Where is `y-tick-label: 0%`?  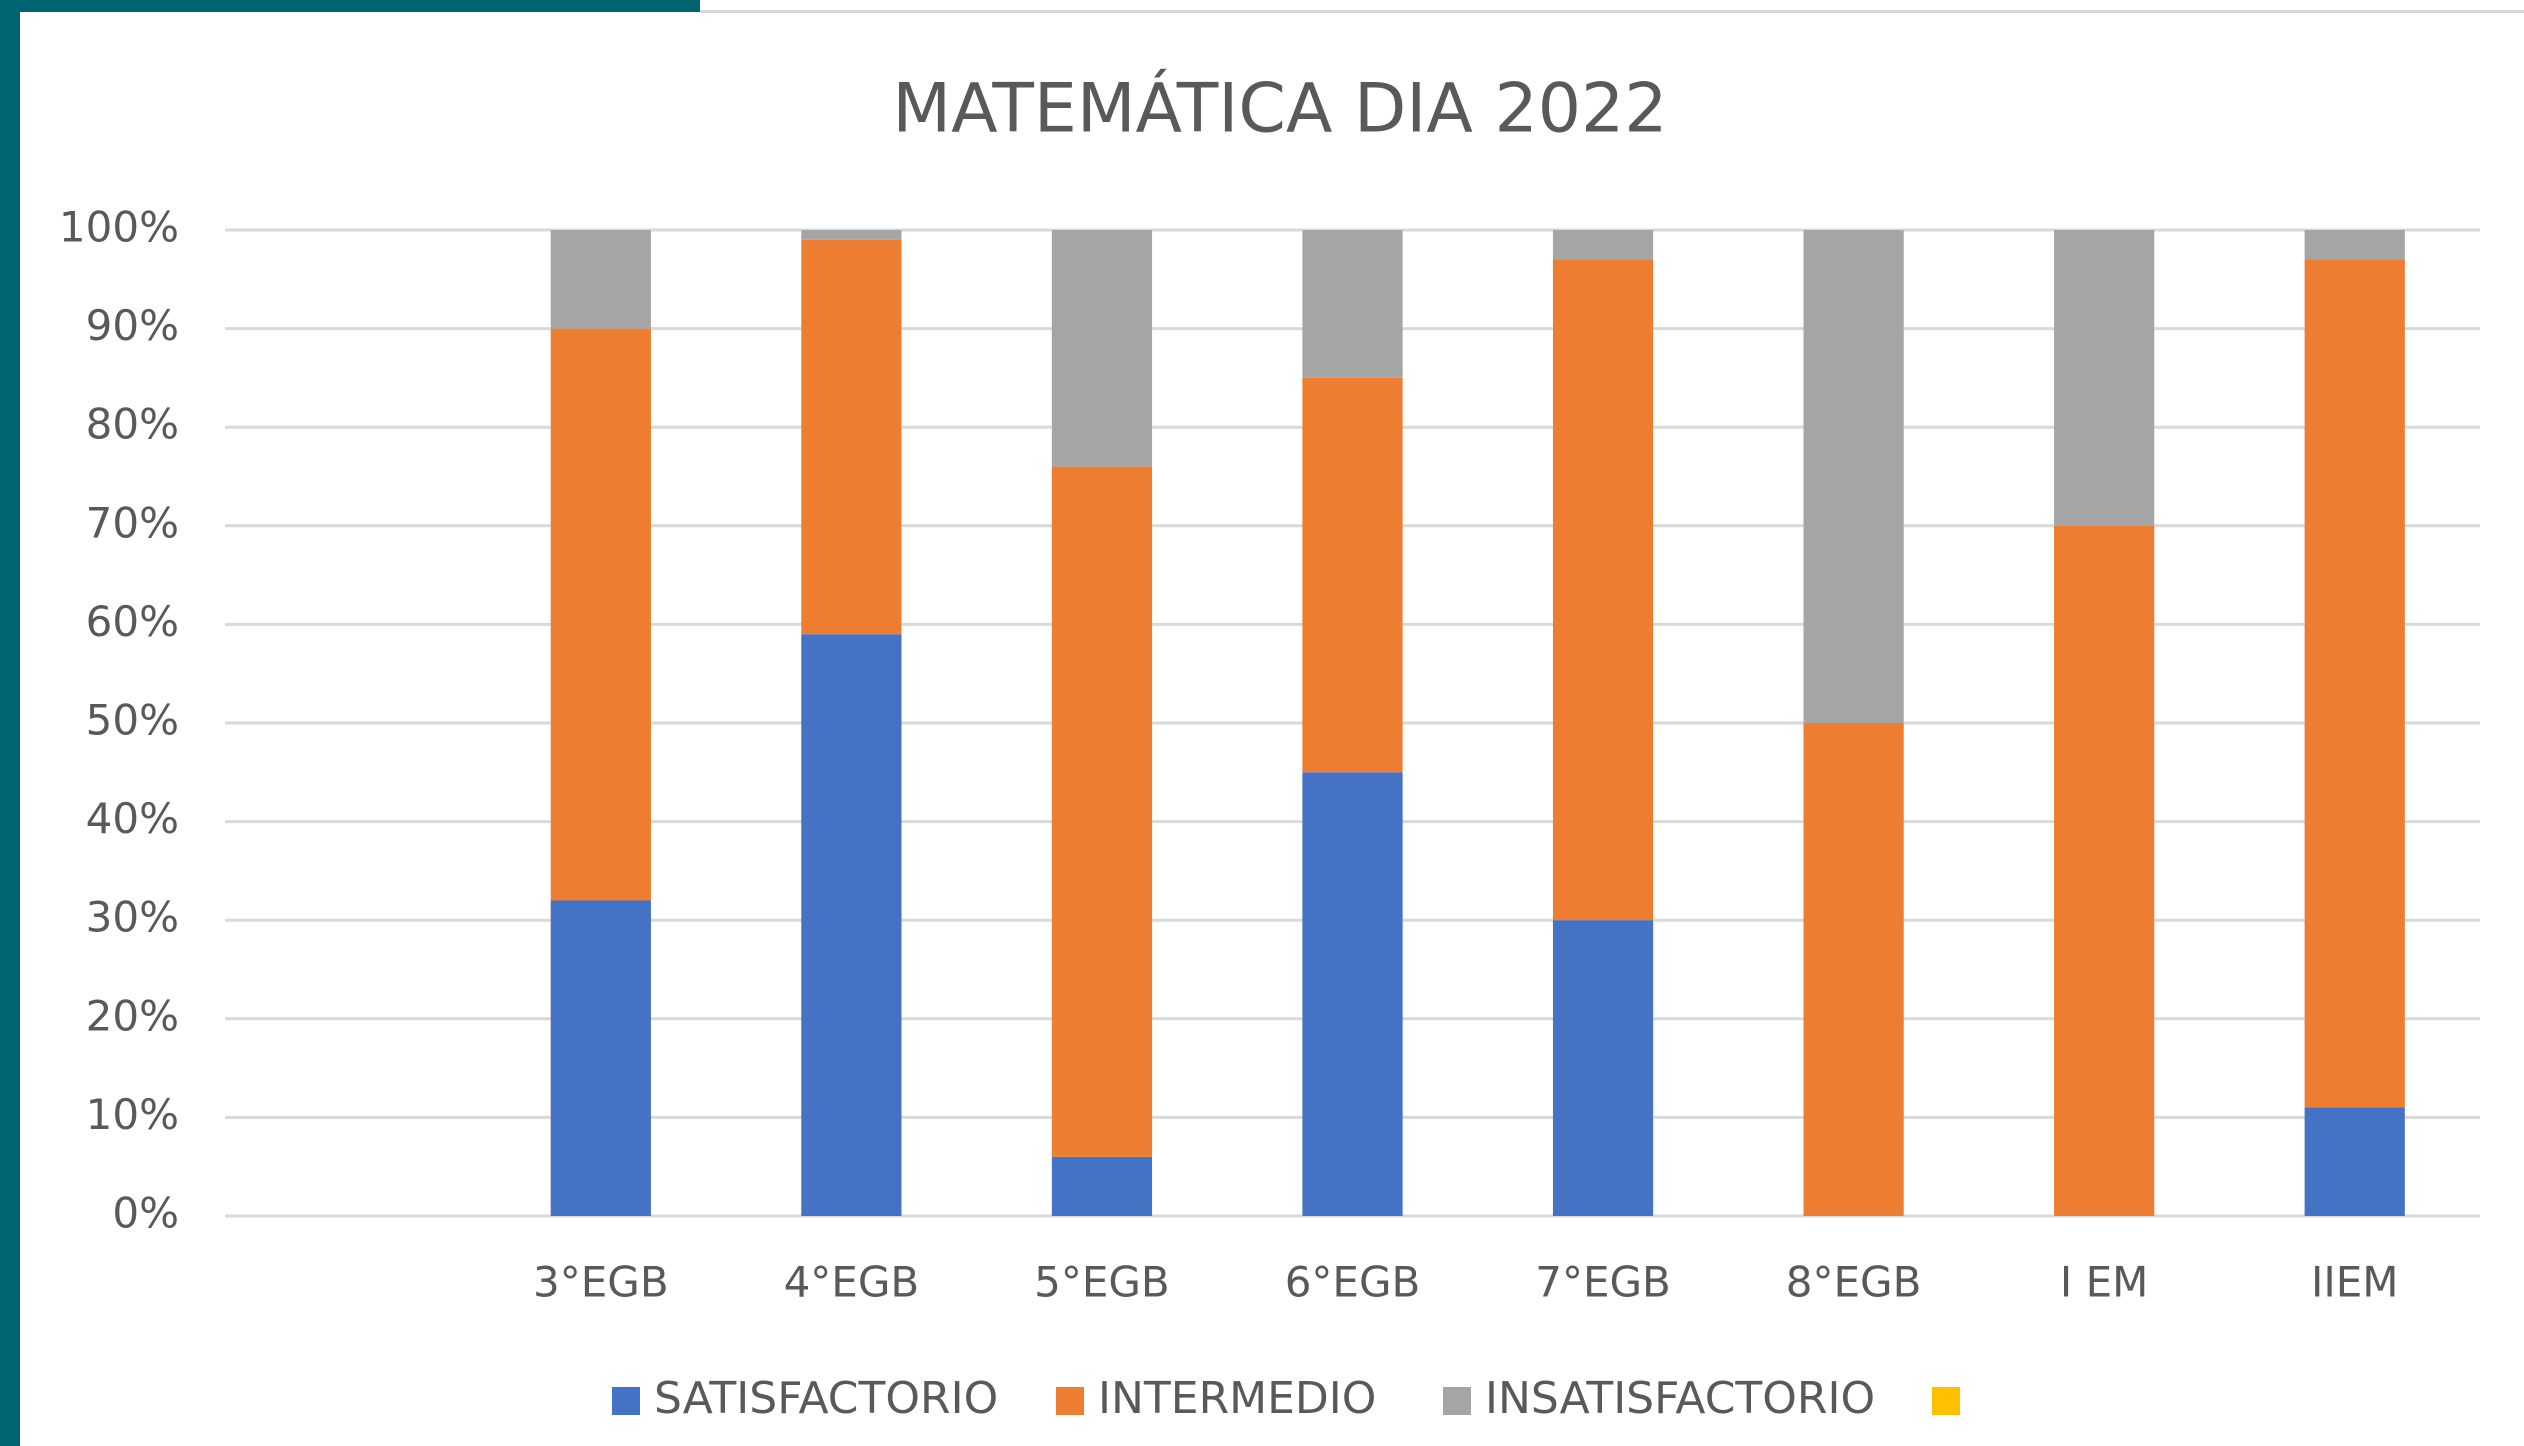 y-tick-label: 0% is located at coordinates (145, 1213).